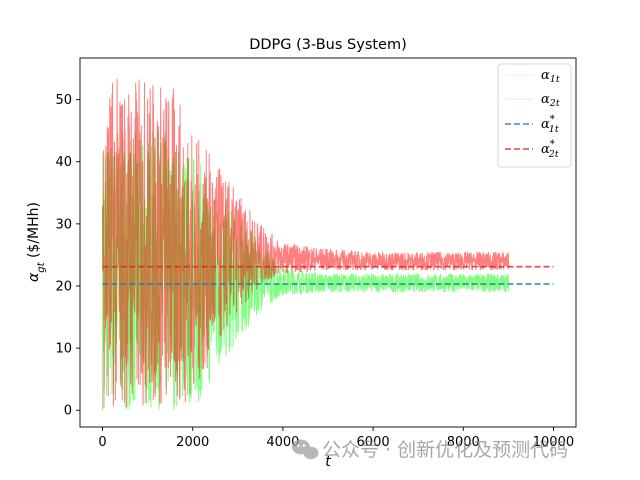  Describe the element at coordinates (463, 442) in the screenshot. I see `x-tick-label: 8000` at that location.